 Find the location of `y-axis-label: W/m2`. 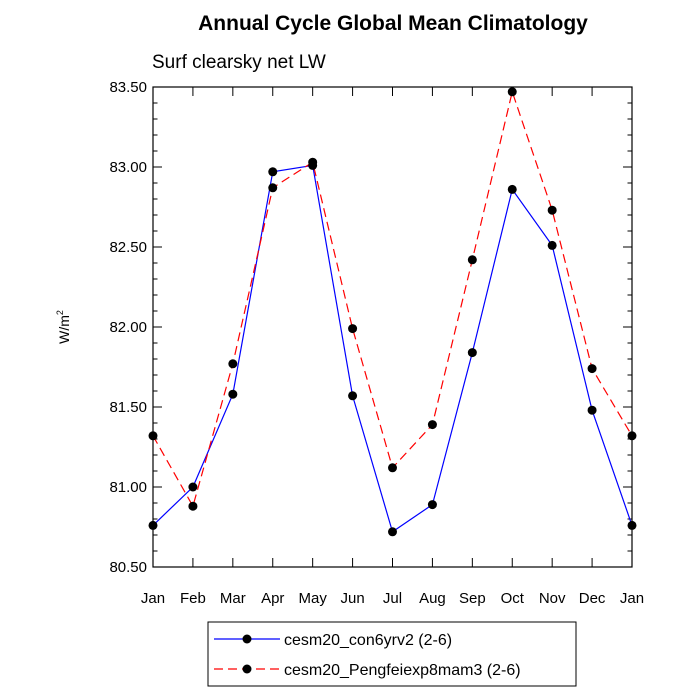

y-axis-label: W/m2 is located at coordinates (63, 327).